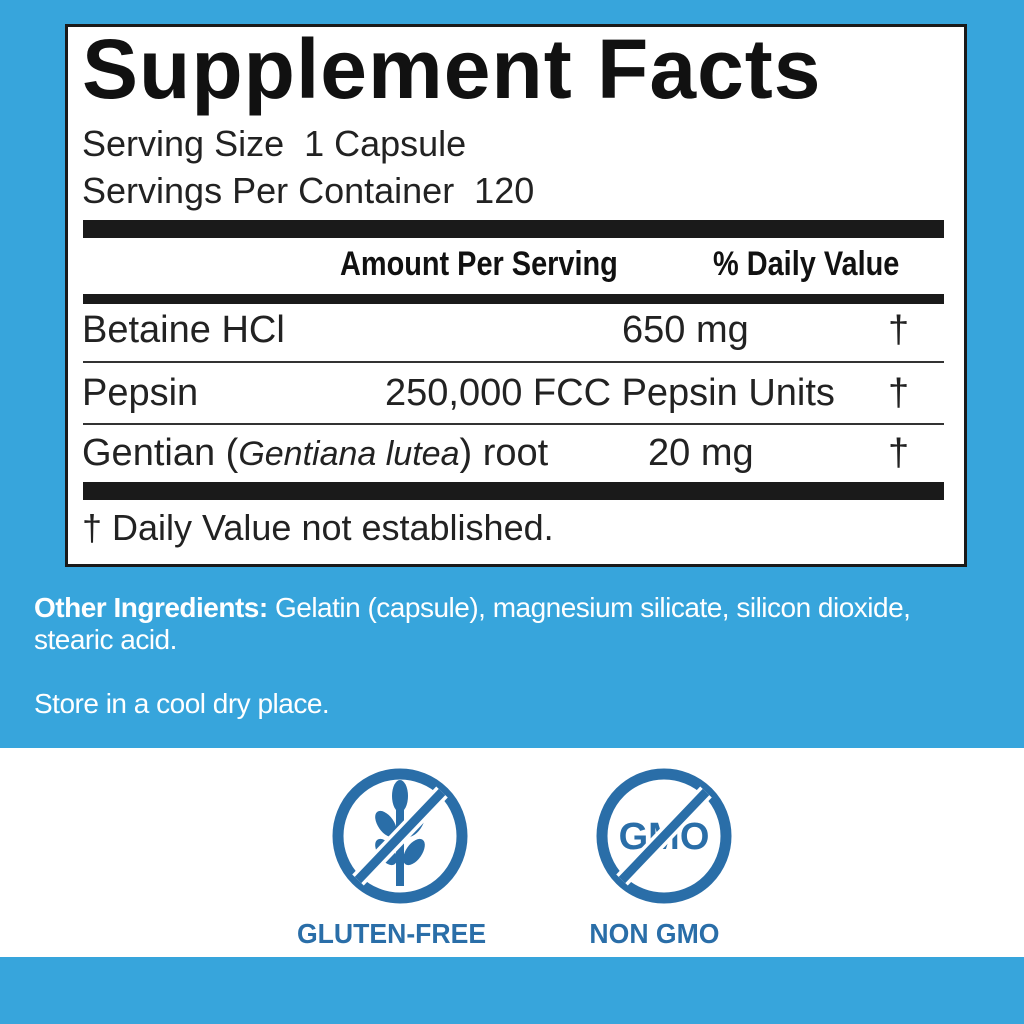  What do you see at coordinates (274, 143) in the screenshot?
I see `serving-size: Serving Size 1 Capsule` at bounding box center [274, 143].